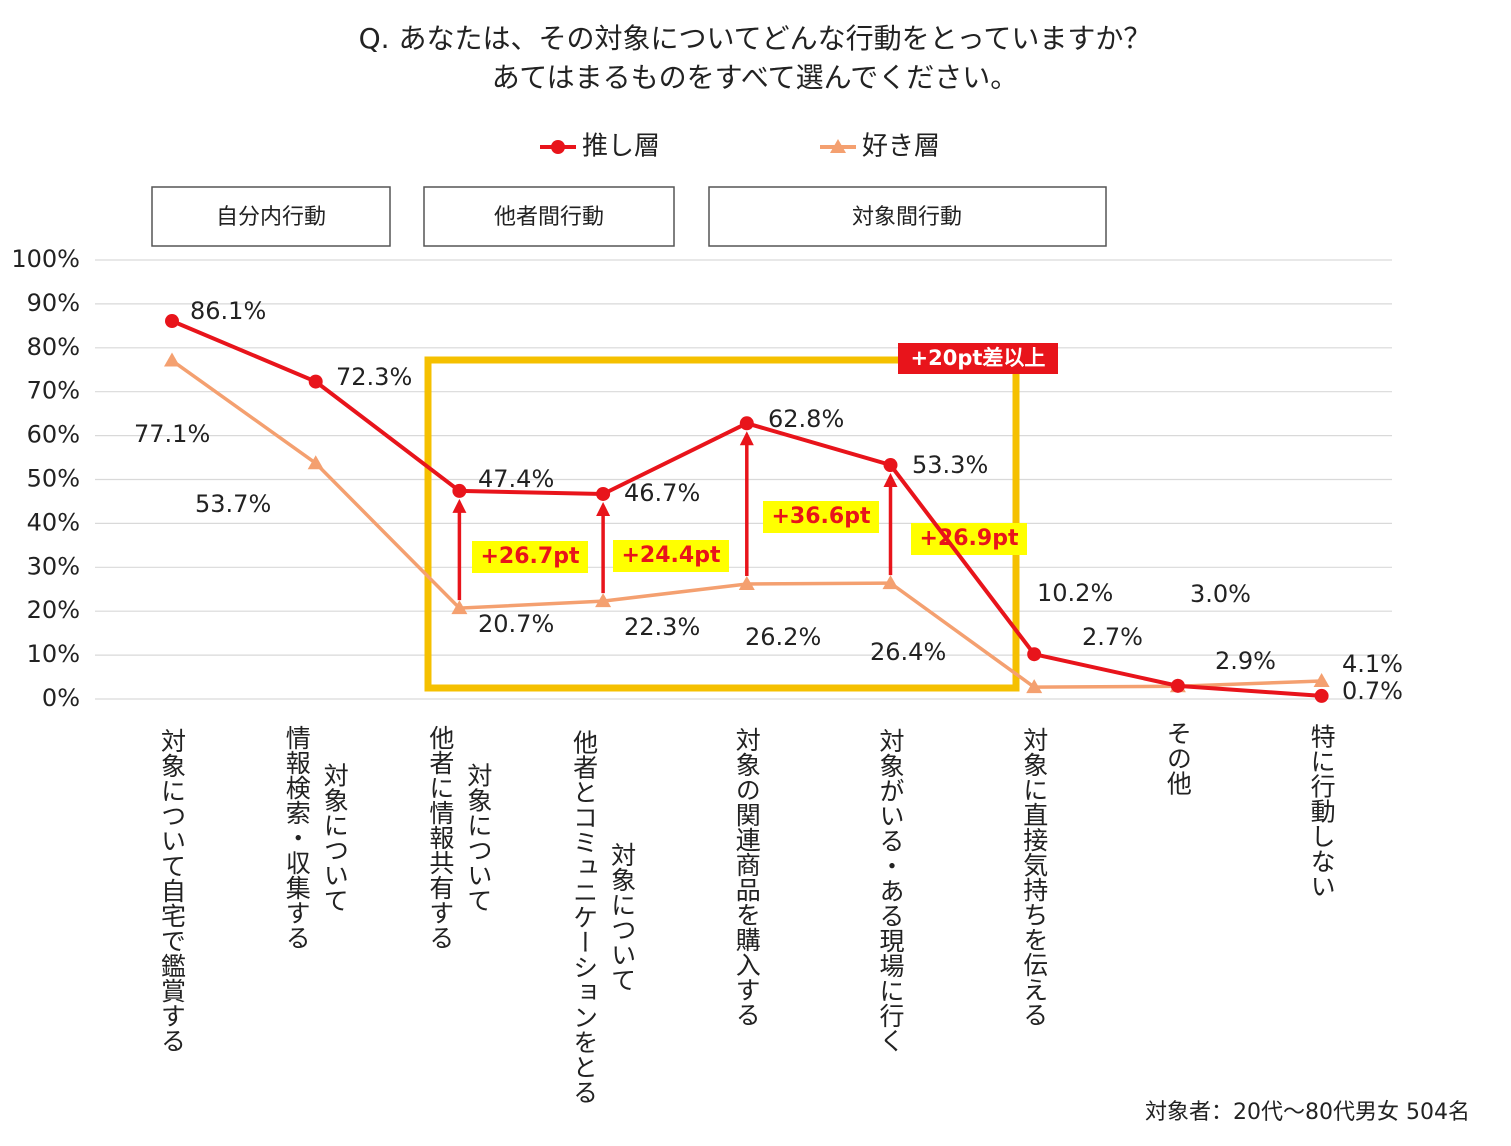 The image size is (1511, 1146). What do you see at coordinates (890, 890) in the screenshot?
I see `x-tick-label: 対象がいる・ある現場に行く` at bounding box center [890, 890].